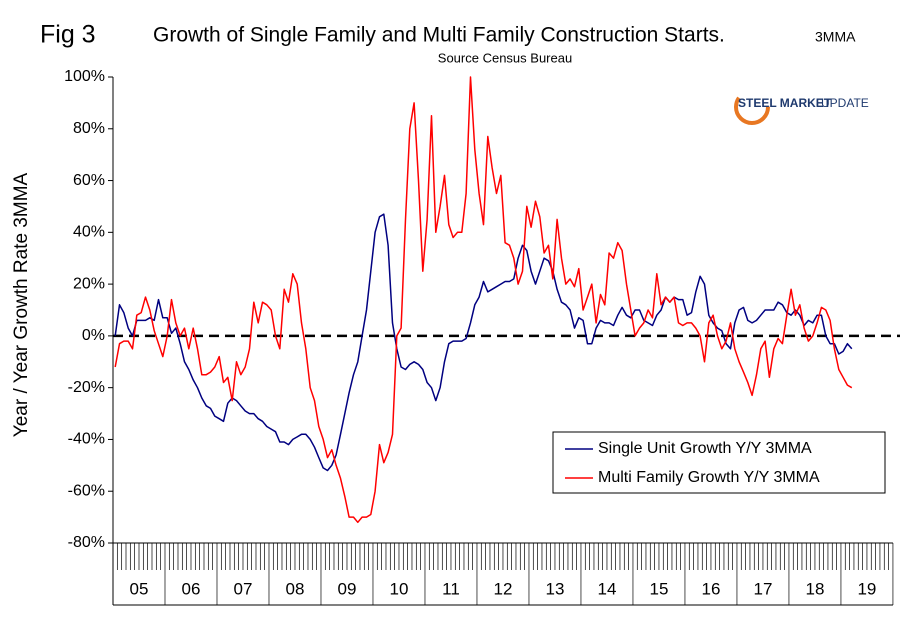 This screenshot has height=622, width=910. What do you see at coordinates (785, 103) in the screenshot?
I see `logo-text: STEEL MARKET` at bounding box center [785, 103].